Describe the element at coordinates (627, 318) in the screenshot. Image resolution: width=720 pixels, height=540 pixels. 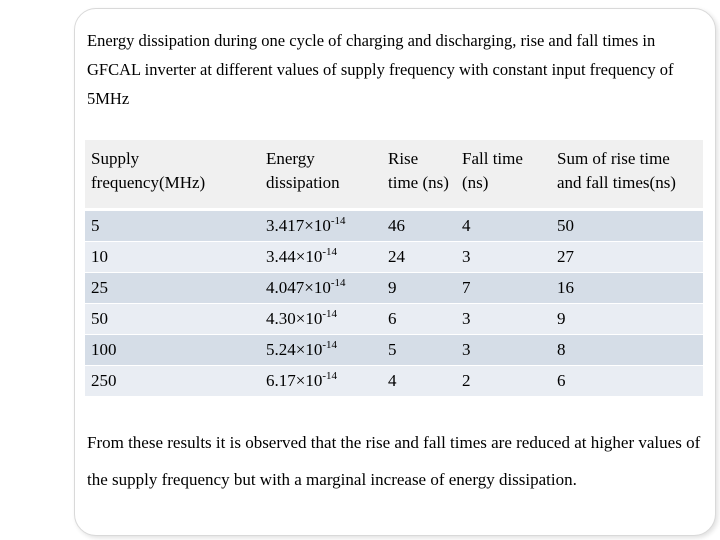
I see `cell-sum: 9` at that location.